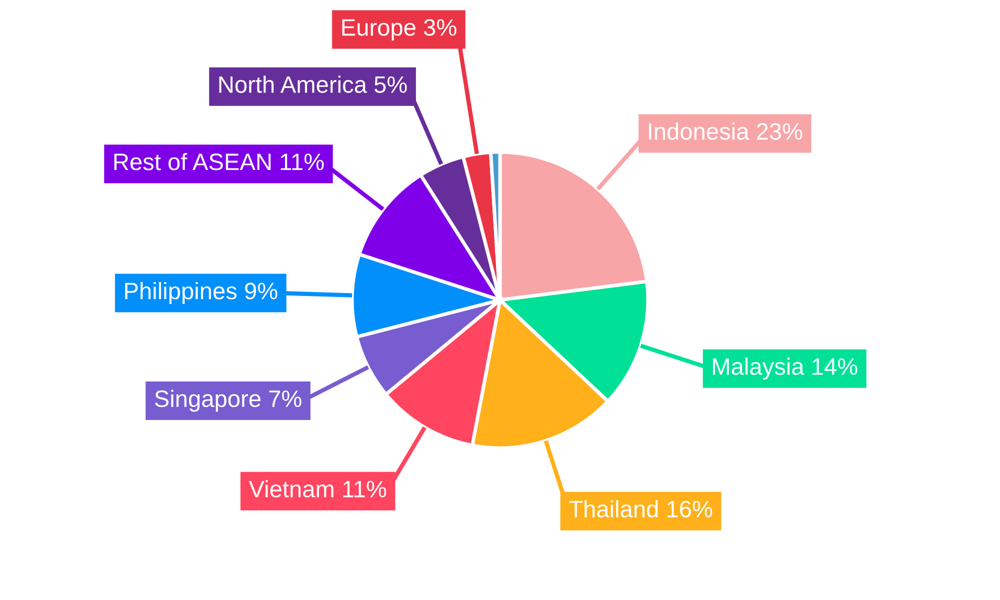 This screenshot has height=600, width=1000. Describe the element at coordinates (313, 84) in the screenshot. I see `slice-label: North America 5%` at that location.